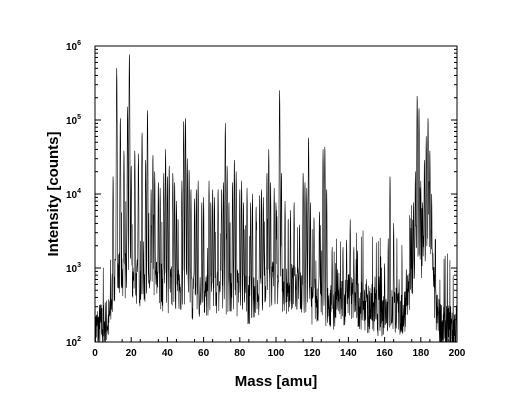 The height and width of the screenshot is (410, 530). What do you see at coordinates (73, 268) in the screenshot?
I see `y-tick-label: 10³` at bounding box center [73, 268].